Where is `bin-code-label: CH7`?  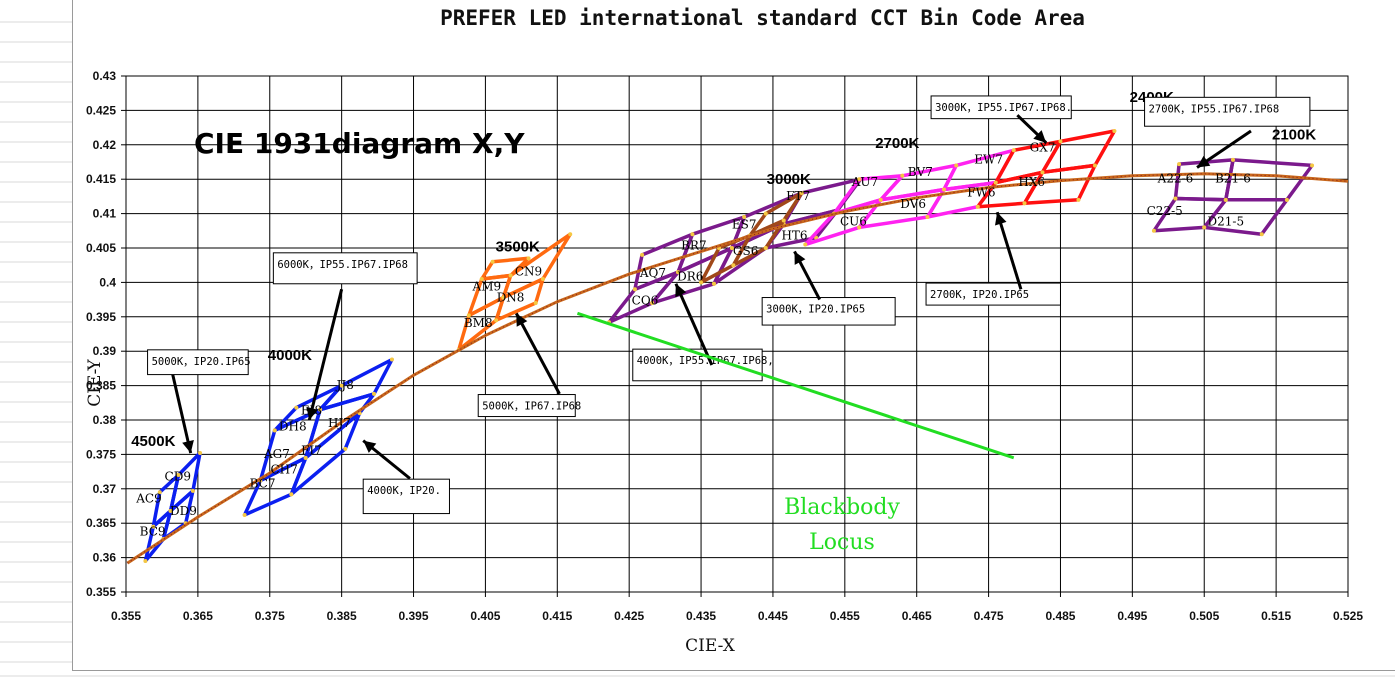 bin-code-label: CH7 is located at coordinates (284, 470).